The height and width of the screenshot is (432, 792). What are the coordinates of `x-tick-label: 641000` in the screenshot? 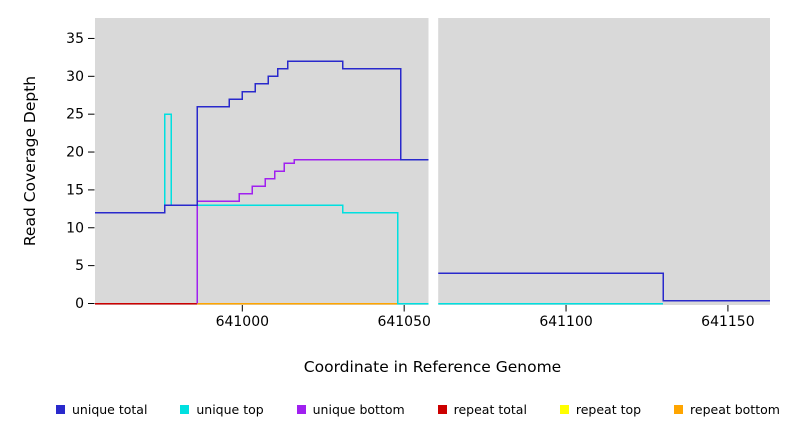 It's located at (242, 322).